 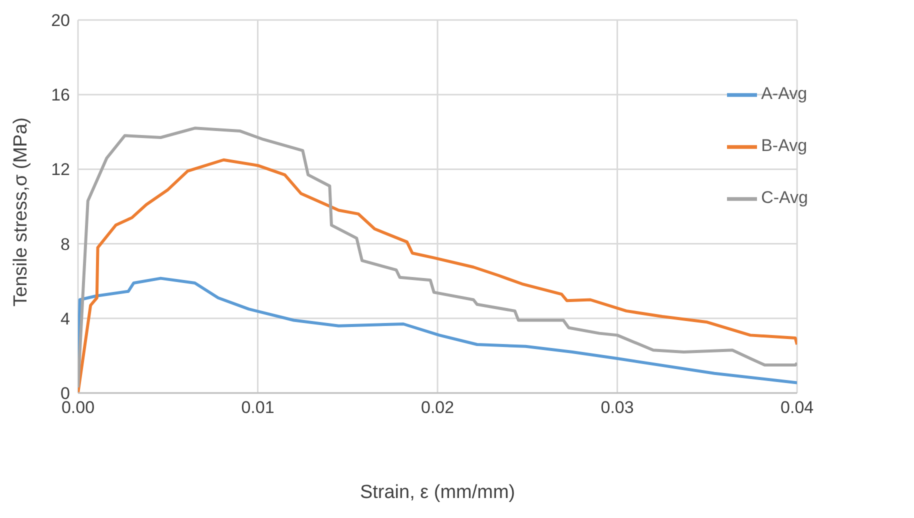 What do you see at coordinates (60, 95) in the screenshot?
I see `y-tick-label: 16` at bounding box center [60, 95].